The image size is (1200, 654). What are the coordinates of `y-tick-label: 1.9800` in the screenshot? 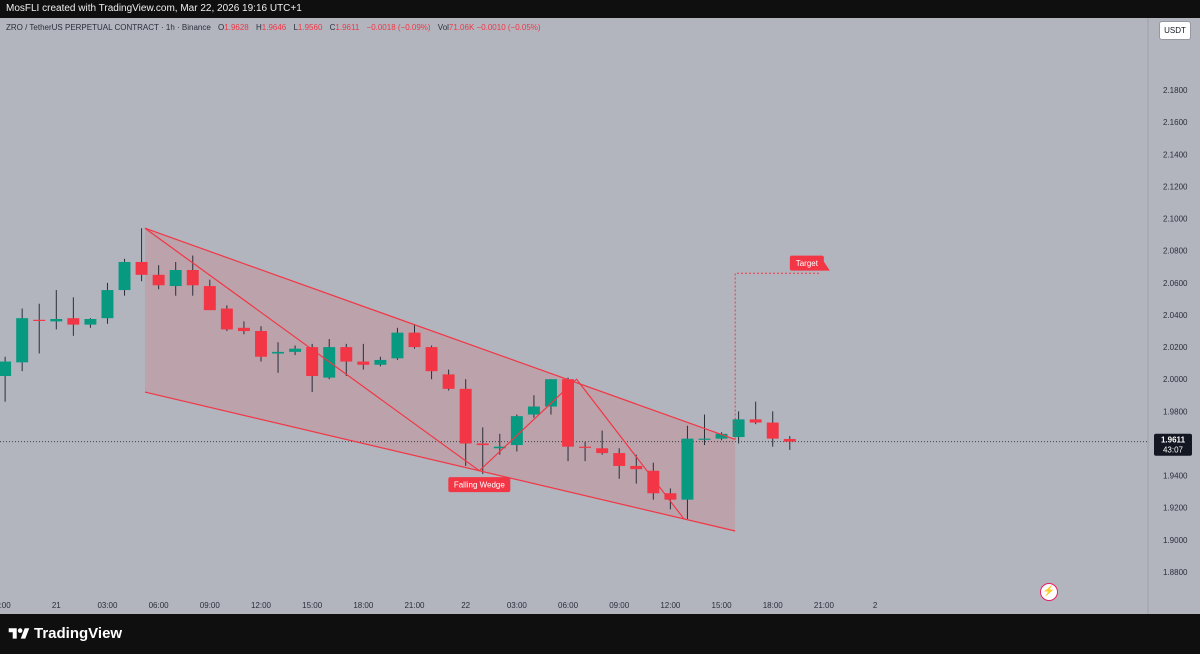 It's located at (1175, 411).